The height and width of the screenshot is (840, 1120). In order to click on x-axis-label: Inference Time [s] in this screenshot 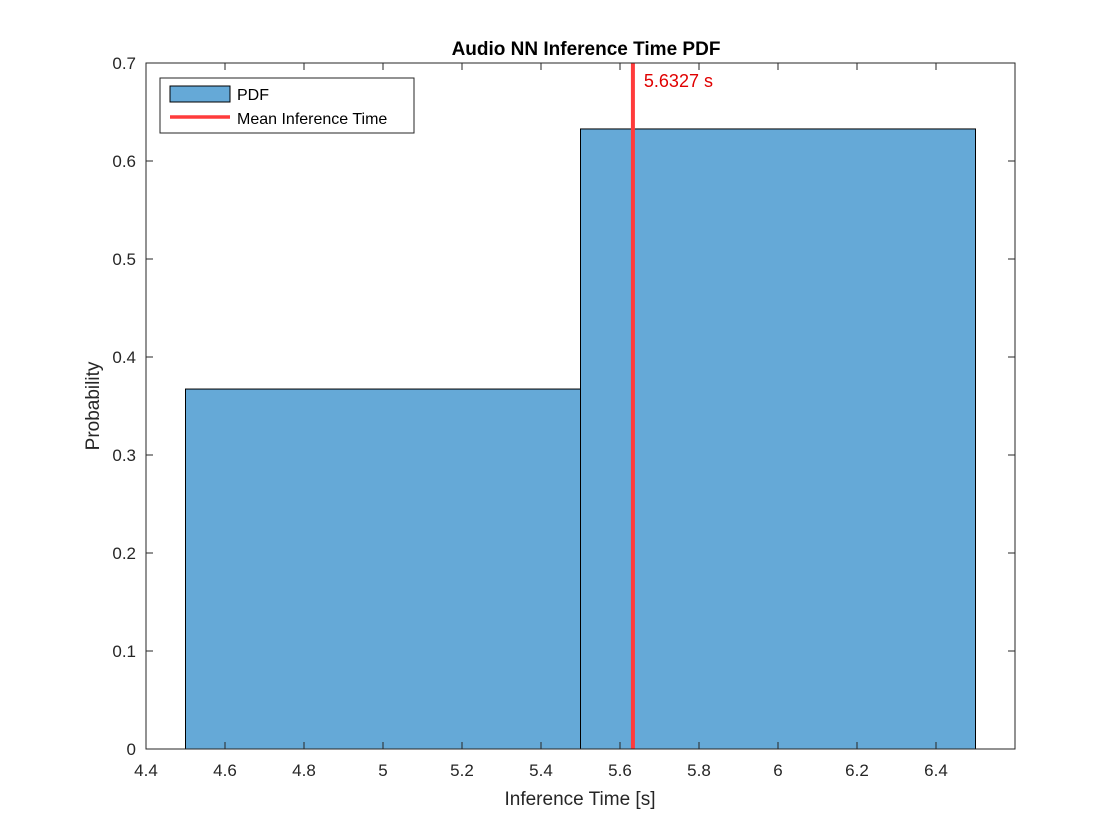, I will do `click(579, 799)`.